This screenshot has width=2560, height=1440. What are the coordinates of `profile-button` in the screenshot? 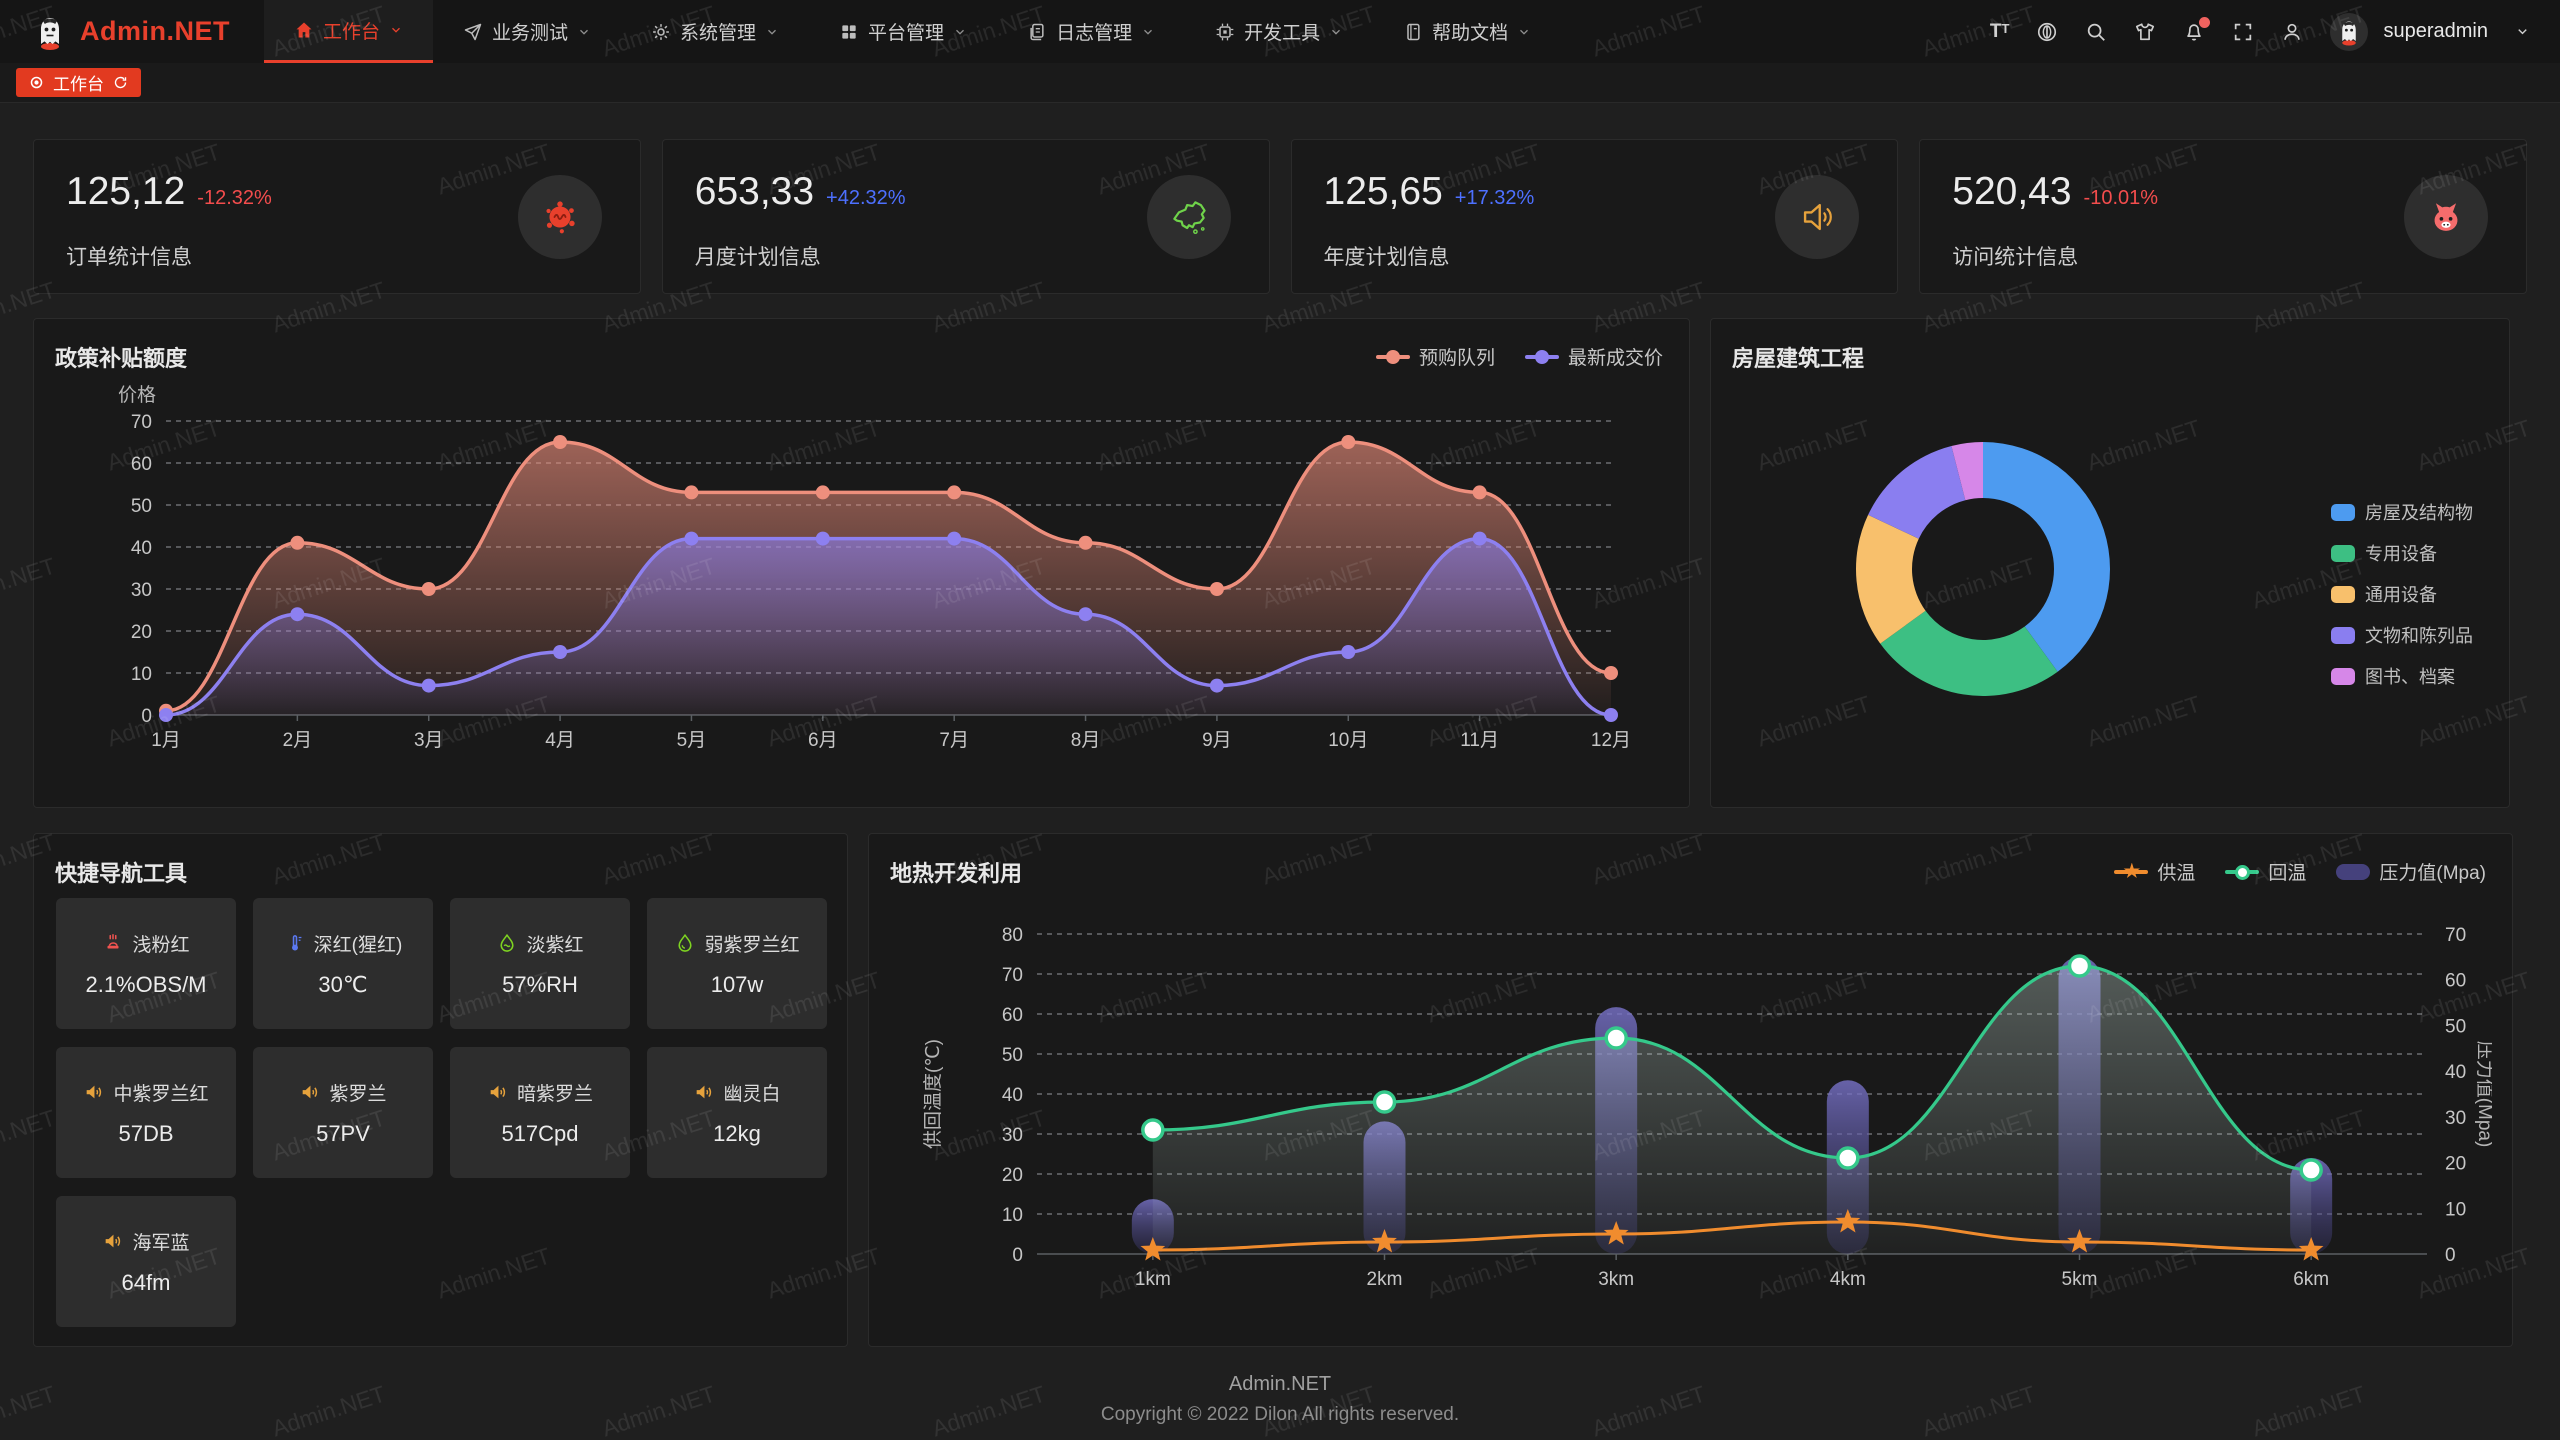 It's located at (2292, 32).